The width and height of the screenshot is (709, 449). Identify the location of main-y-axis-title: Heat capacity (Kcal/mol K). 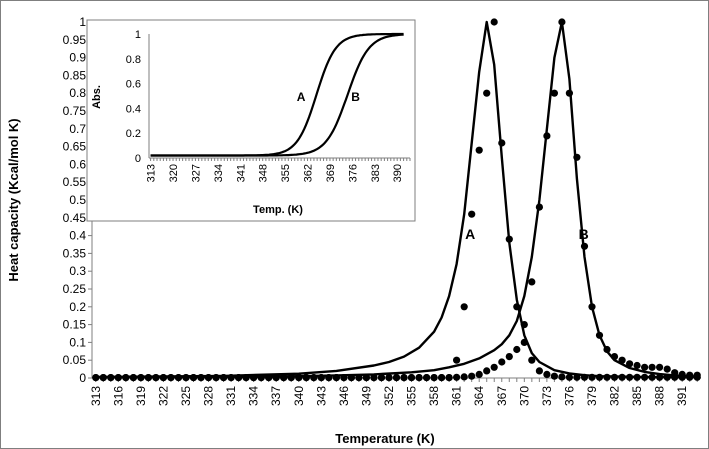
(13, 199).